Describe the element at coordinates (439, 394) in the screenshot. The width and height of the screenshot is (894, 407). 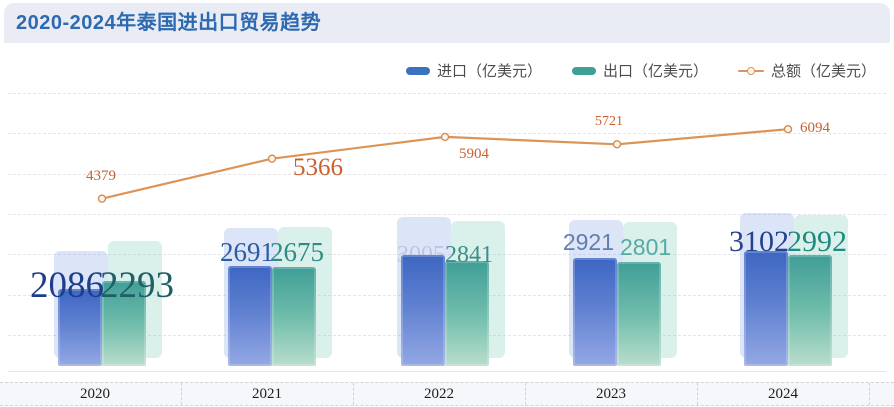
I see `x-axis-label-2022: 2022` at that location.